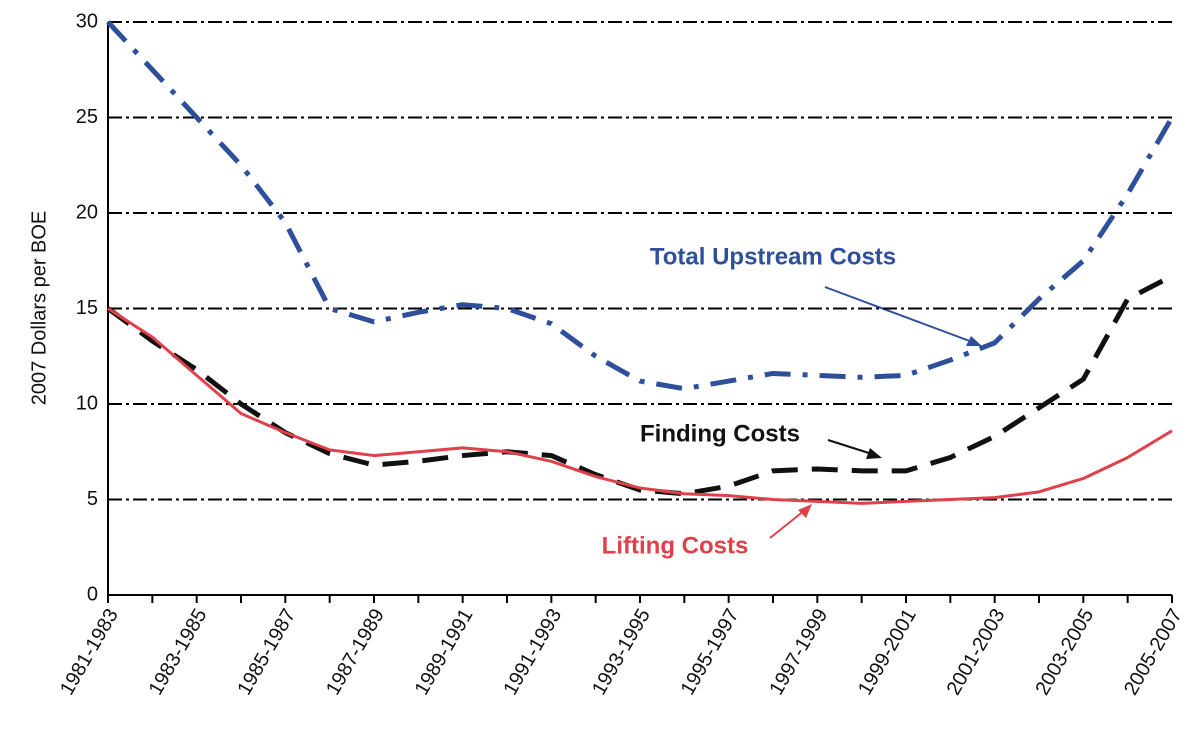  What do you see at coordinates (87, 212) in the screenshot?
I see `y-tick-label: 20` at bounding box center [87, 212].